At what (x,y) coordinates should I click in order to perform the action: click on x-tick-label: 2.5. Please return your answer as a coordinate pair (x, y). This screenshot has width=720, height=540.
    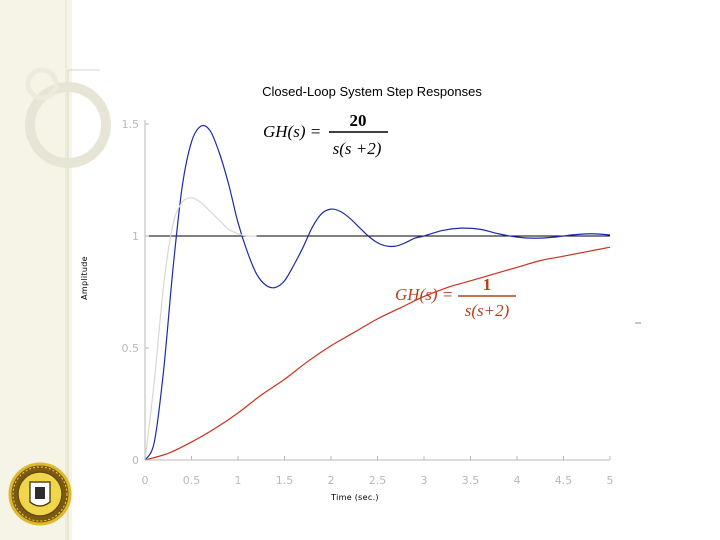
    Looking at the image, I should click on (378, 480).